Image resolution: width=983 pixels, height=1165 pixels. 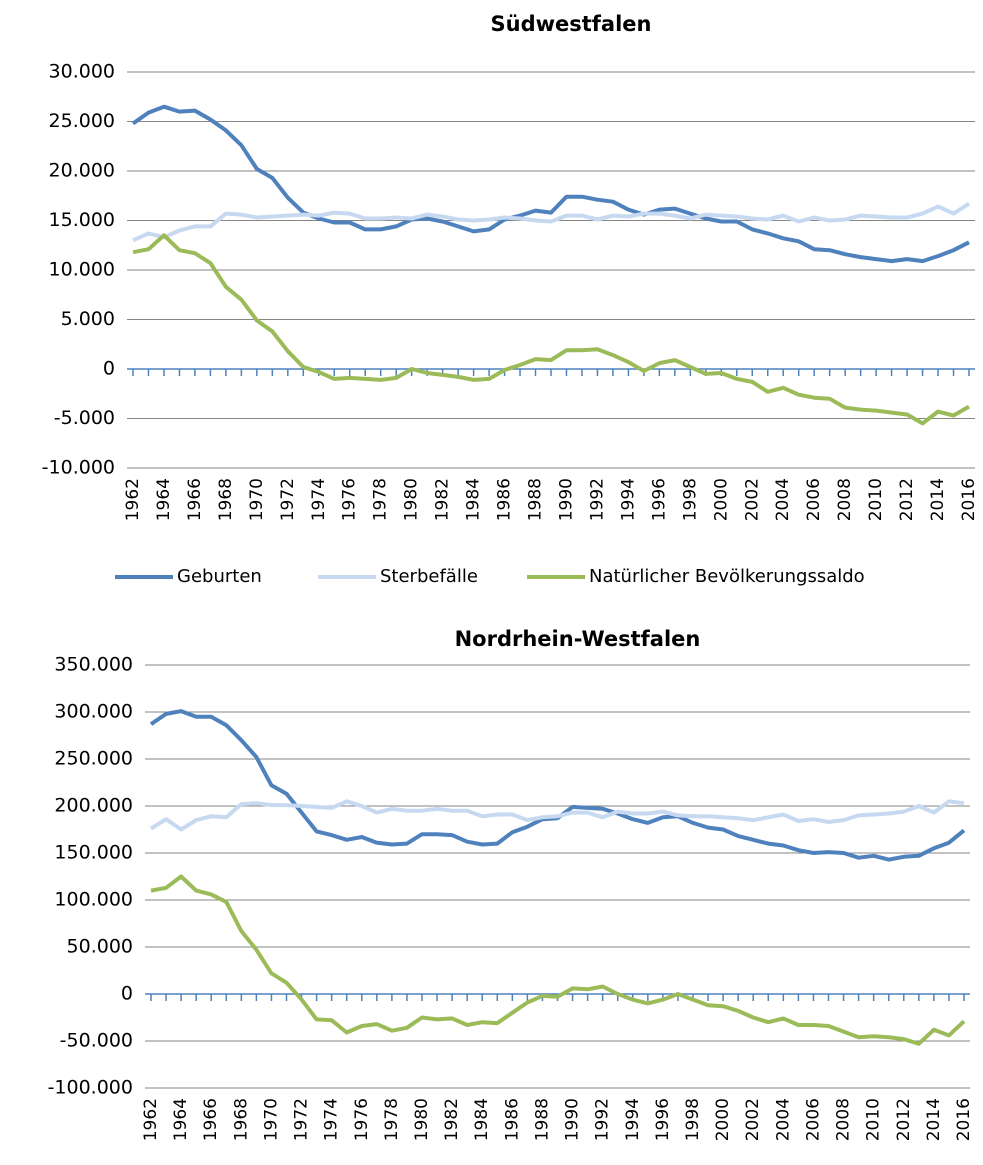 What do you see at coordinates (78, 468) in the screenshot?
I see `y-tick-label: -10.000` at bounding box center [78, 468].